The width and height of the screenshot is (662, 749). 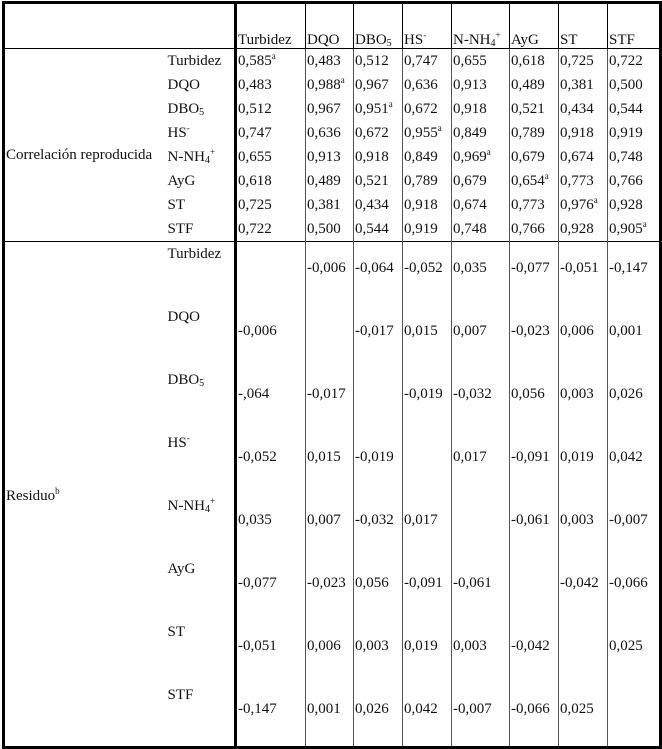 I want to click on cell-value: 0,025, so click(x=626, y=646).